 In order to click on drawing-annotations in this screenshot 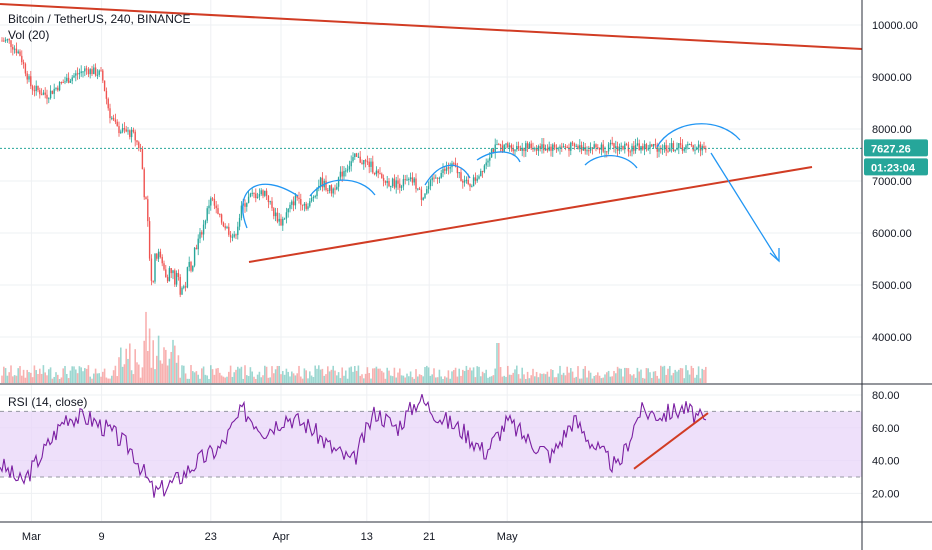, I will do `click(511, 193)`.